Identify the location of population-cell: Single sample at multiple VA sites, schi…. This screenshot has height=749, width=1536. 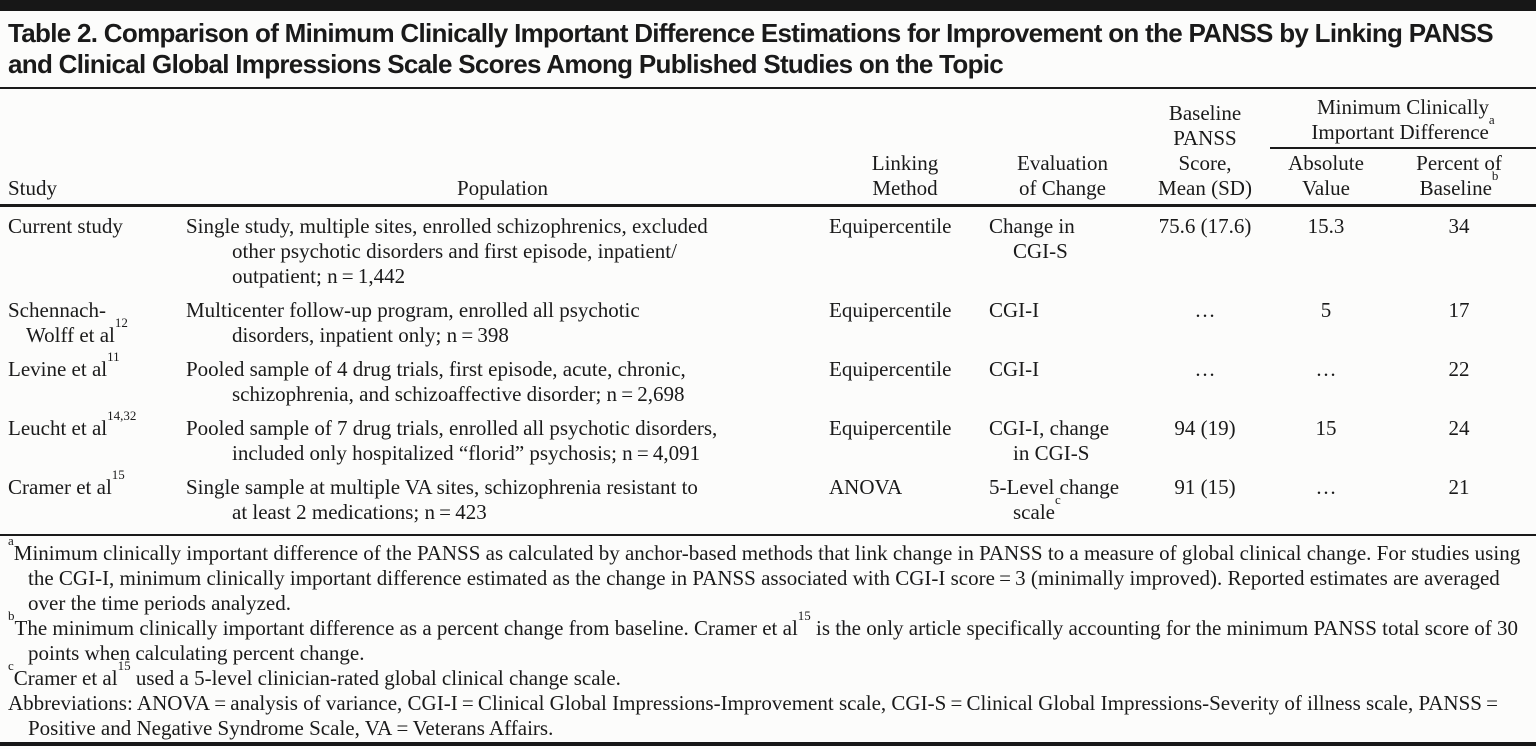
(442, 499).